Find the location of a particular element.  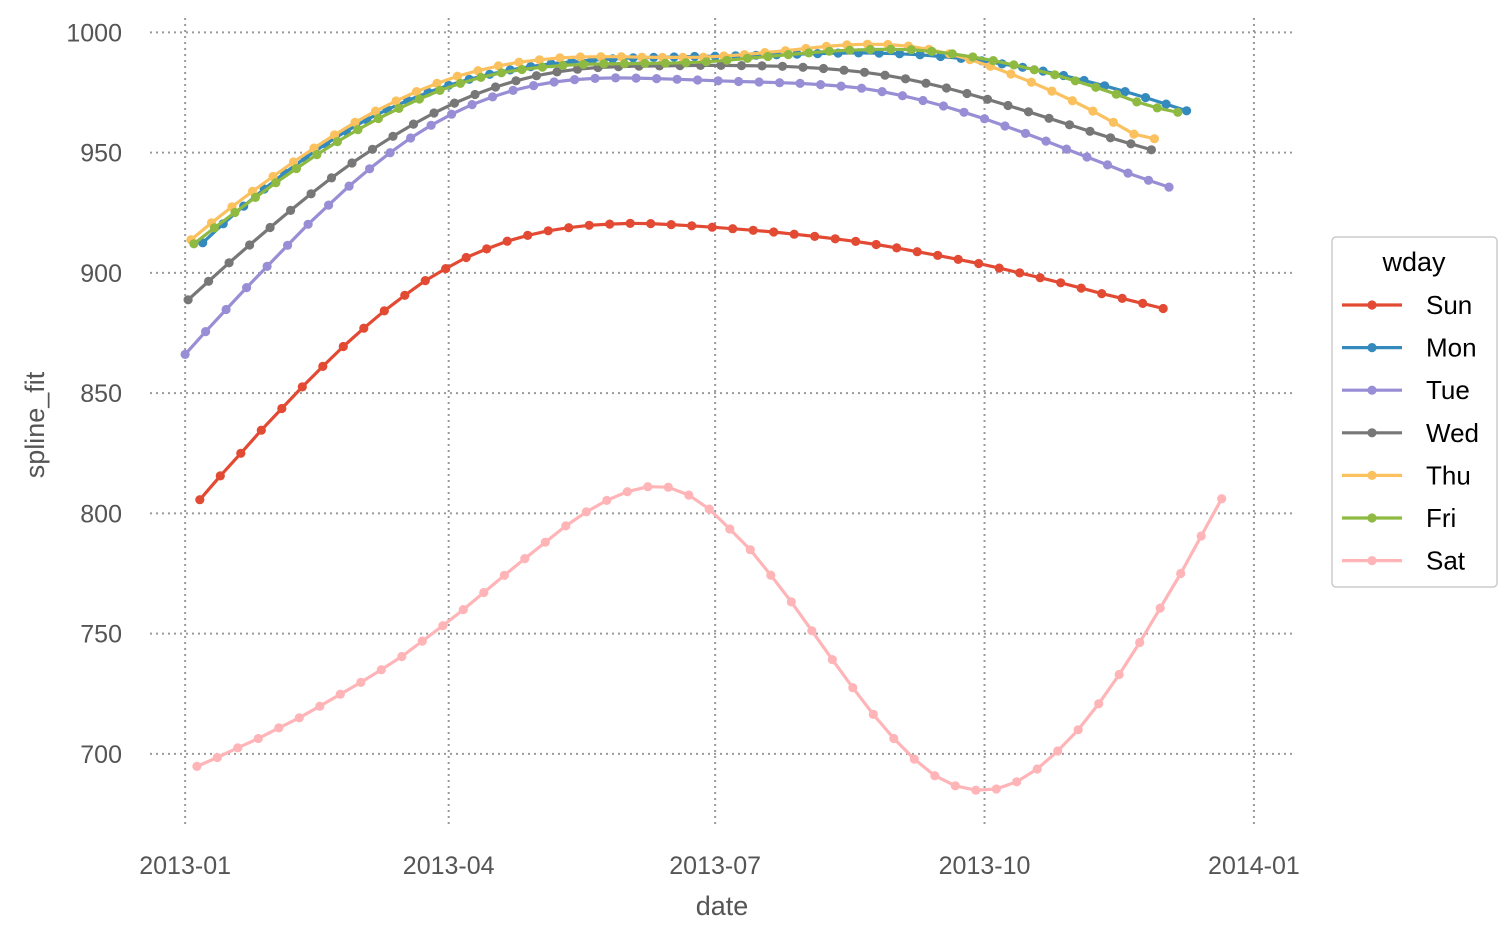

series-fri is located at coordinates (686, 146).